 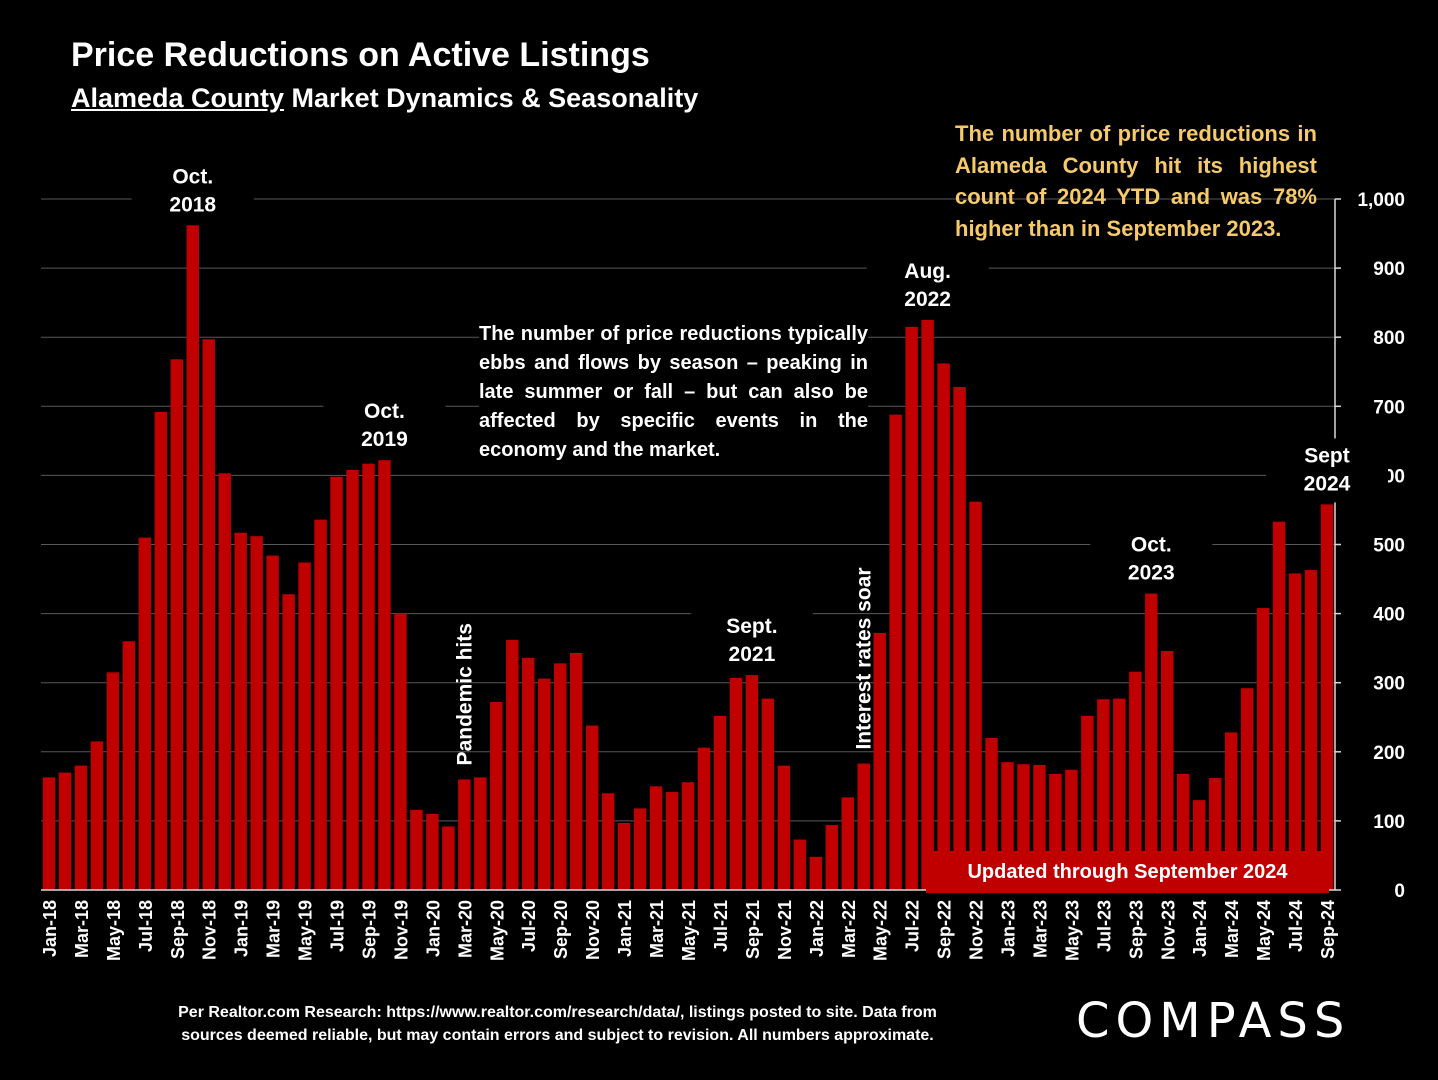 I want to click on x-tick-label: Sep-23, so click(x=1136, y=929).